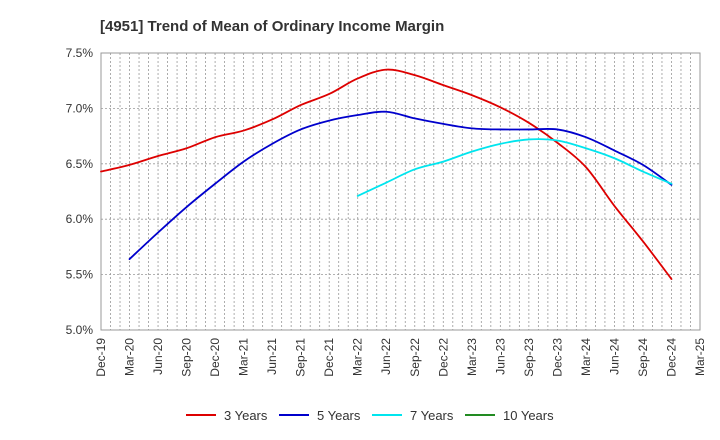  What do you see at coordinates (101, 357) in the screenshot?
I see `x-tick-label: Dec-19` at bounding box center [101, 357].